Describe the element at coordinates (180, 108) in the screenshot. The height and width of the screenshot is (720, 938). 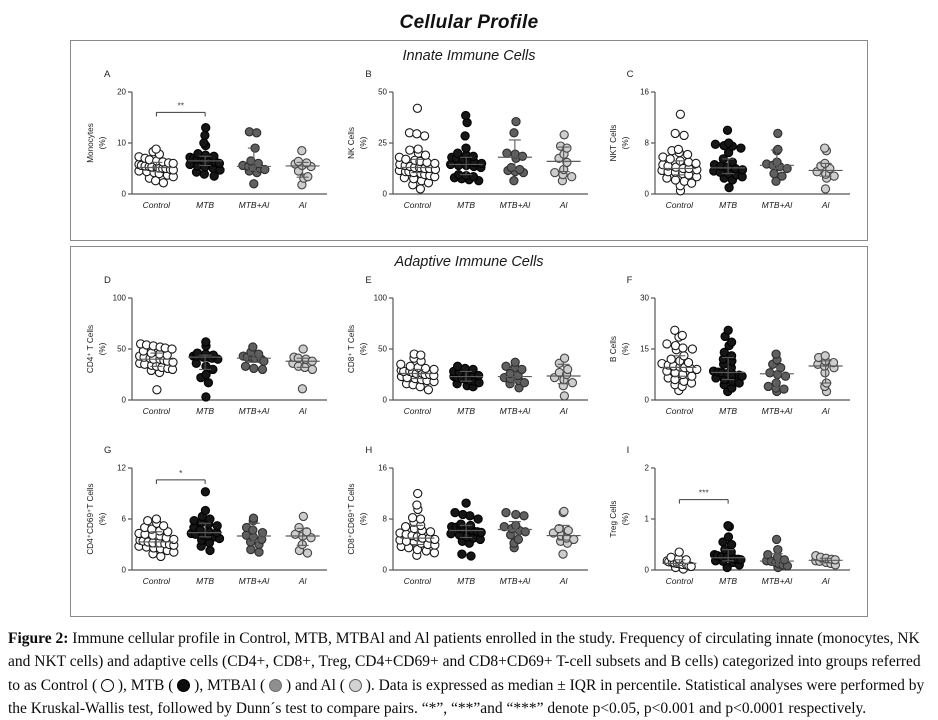
I see `significance-bracket: **` at that location.